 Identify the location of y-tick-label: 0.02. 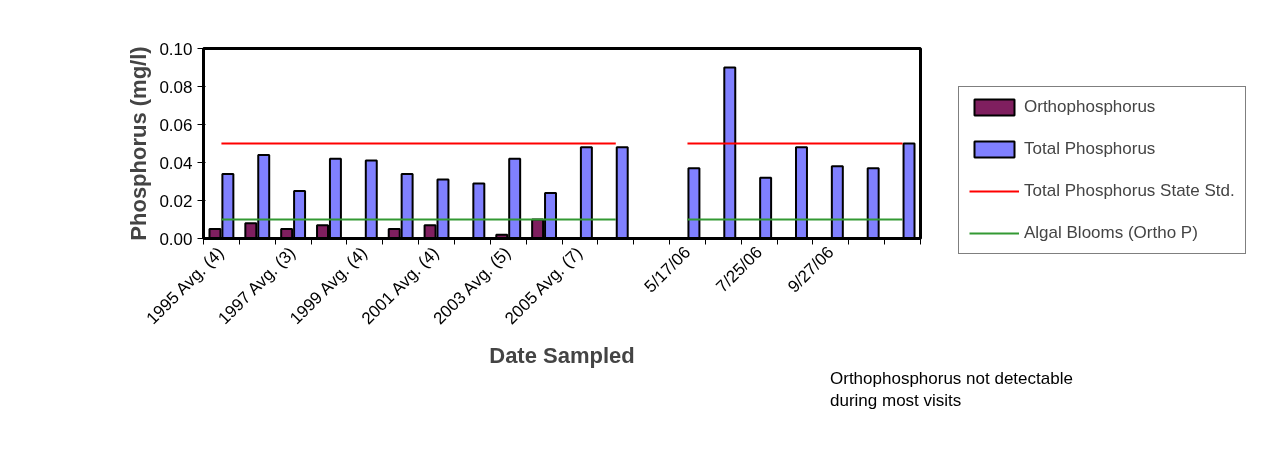
(176, 201).